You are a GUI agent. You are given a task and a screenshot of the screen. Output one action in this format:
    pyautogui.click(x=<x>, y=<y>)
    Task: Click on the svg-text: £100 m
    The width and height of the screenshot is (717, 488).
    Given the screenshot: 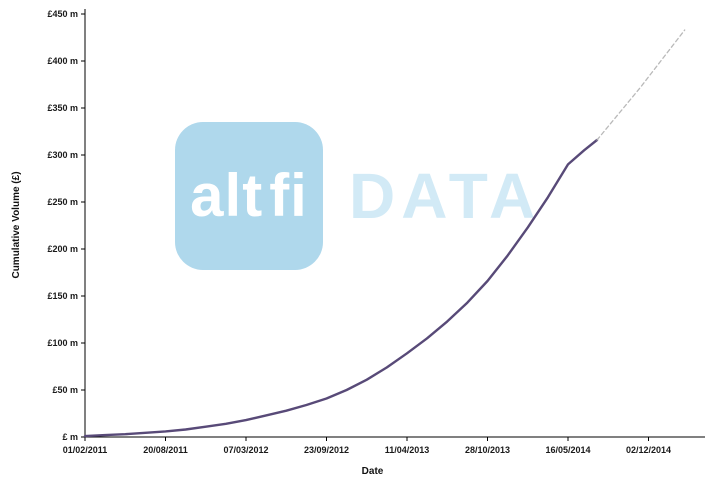 What is the action you would take?
    pyautogui.click(x=62, y=343)
    